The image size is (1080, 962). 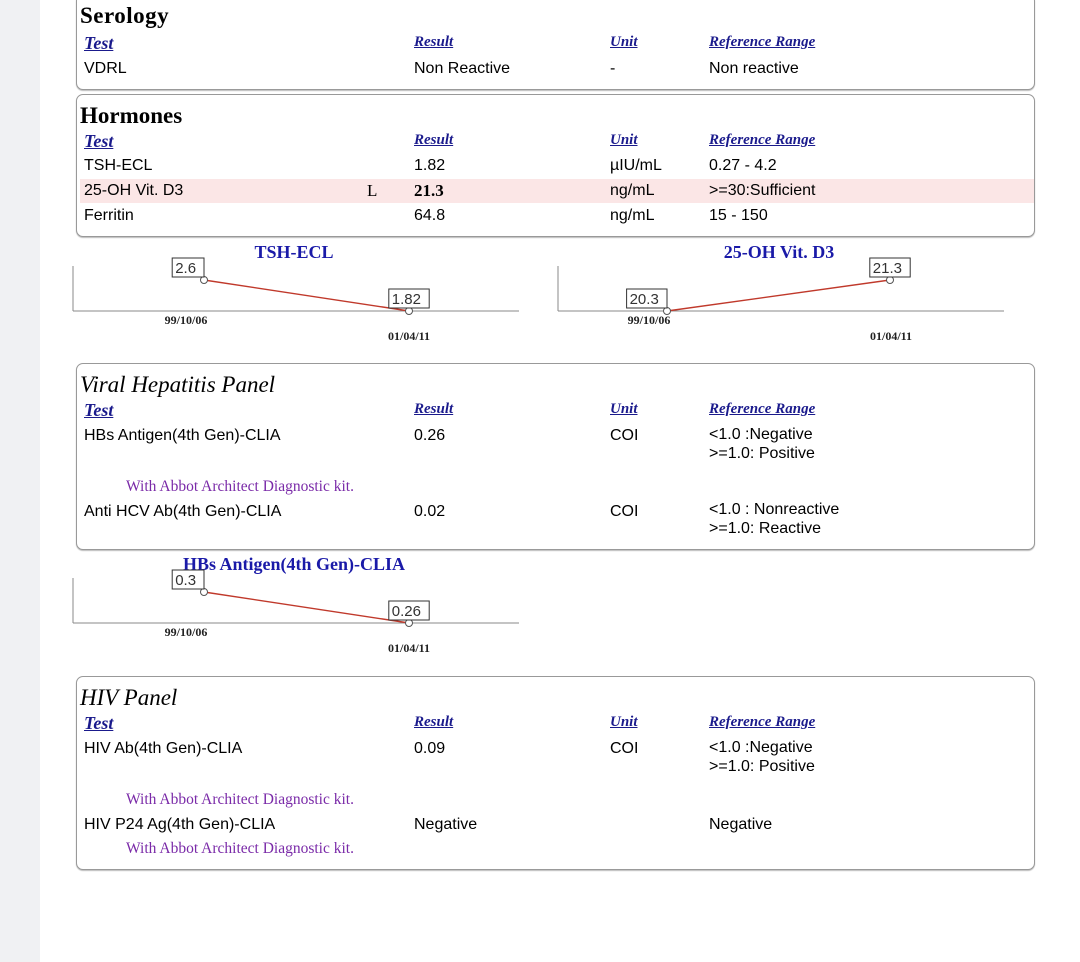 I want to click on reference-range: 15 - 150, so click(x=738, y=215).